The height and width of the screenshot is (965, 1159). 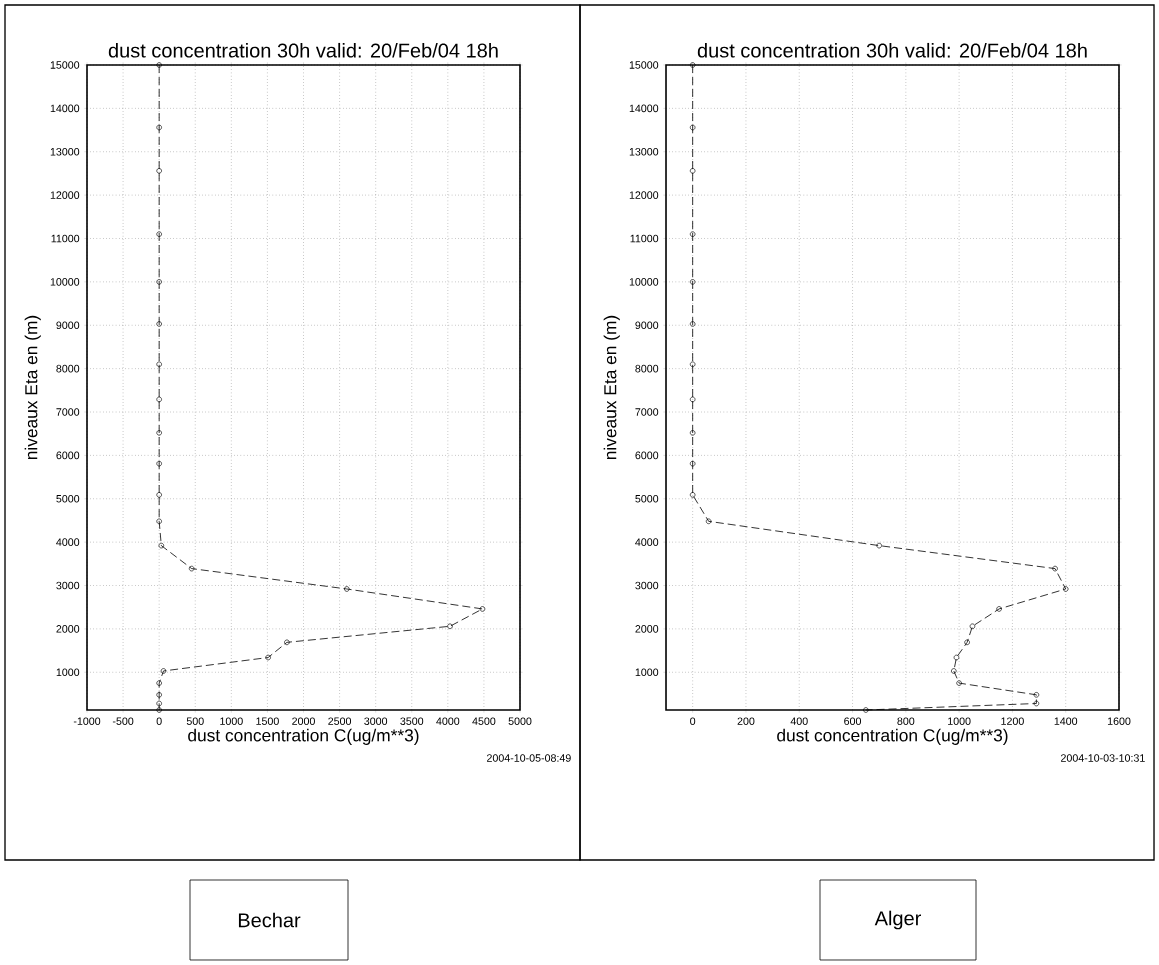 What do you see at coordinates (892, 50) in the screenshot?
I see `chart-title: dust concentration 30h valid: 20/Feb/04 18h` at bounding box center [892, 50].